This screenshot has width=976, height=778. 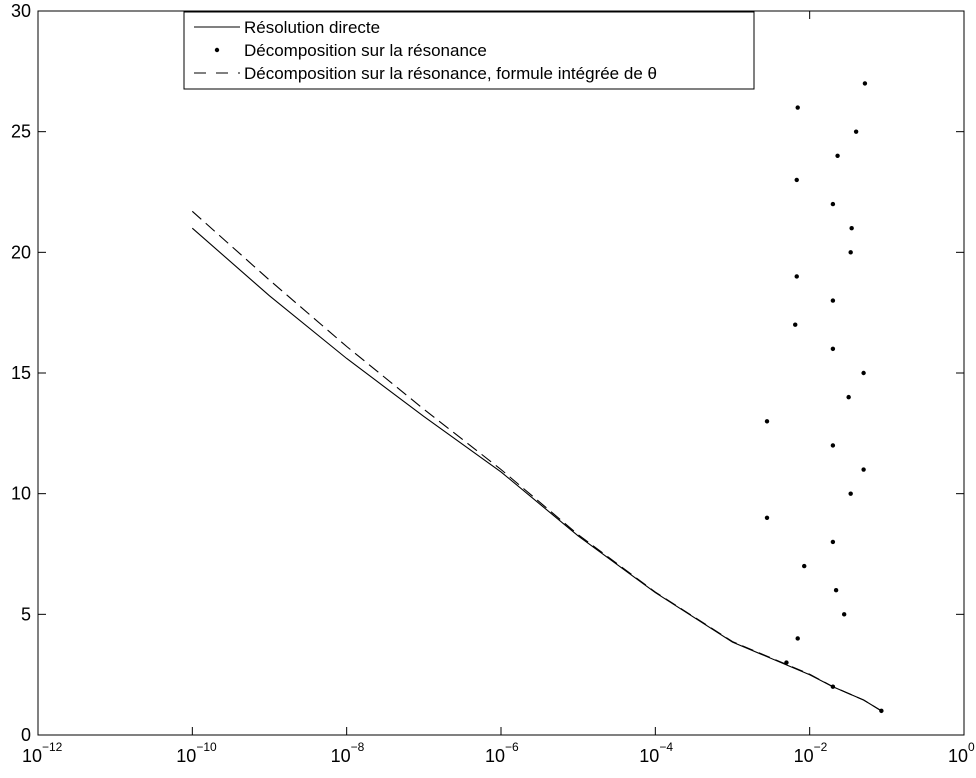 I want to click on x-tick-exponent: −4, so click(x=666, y=747).